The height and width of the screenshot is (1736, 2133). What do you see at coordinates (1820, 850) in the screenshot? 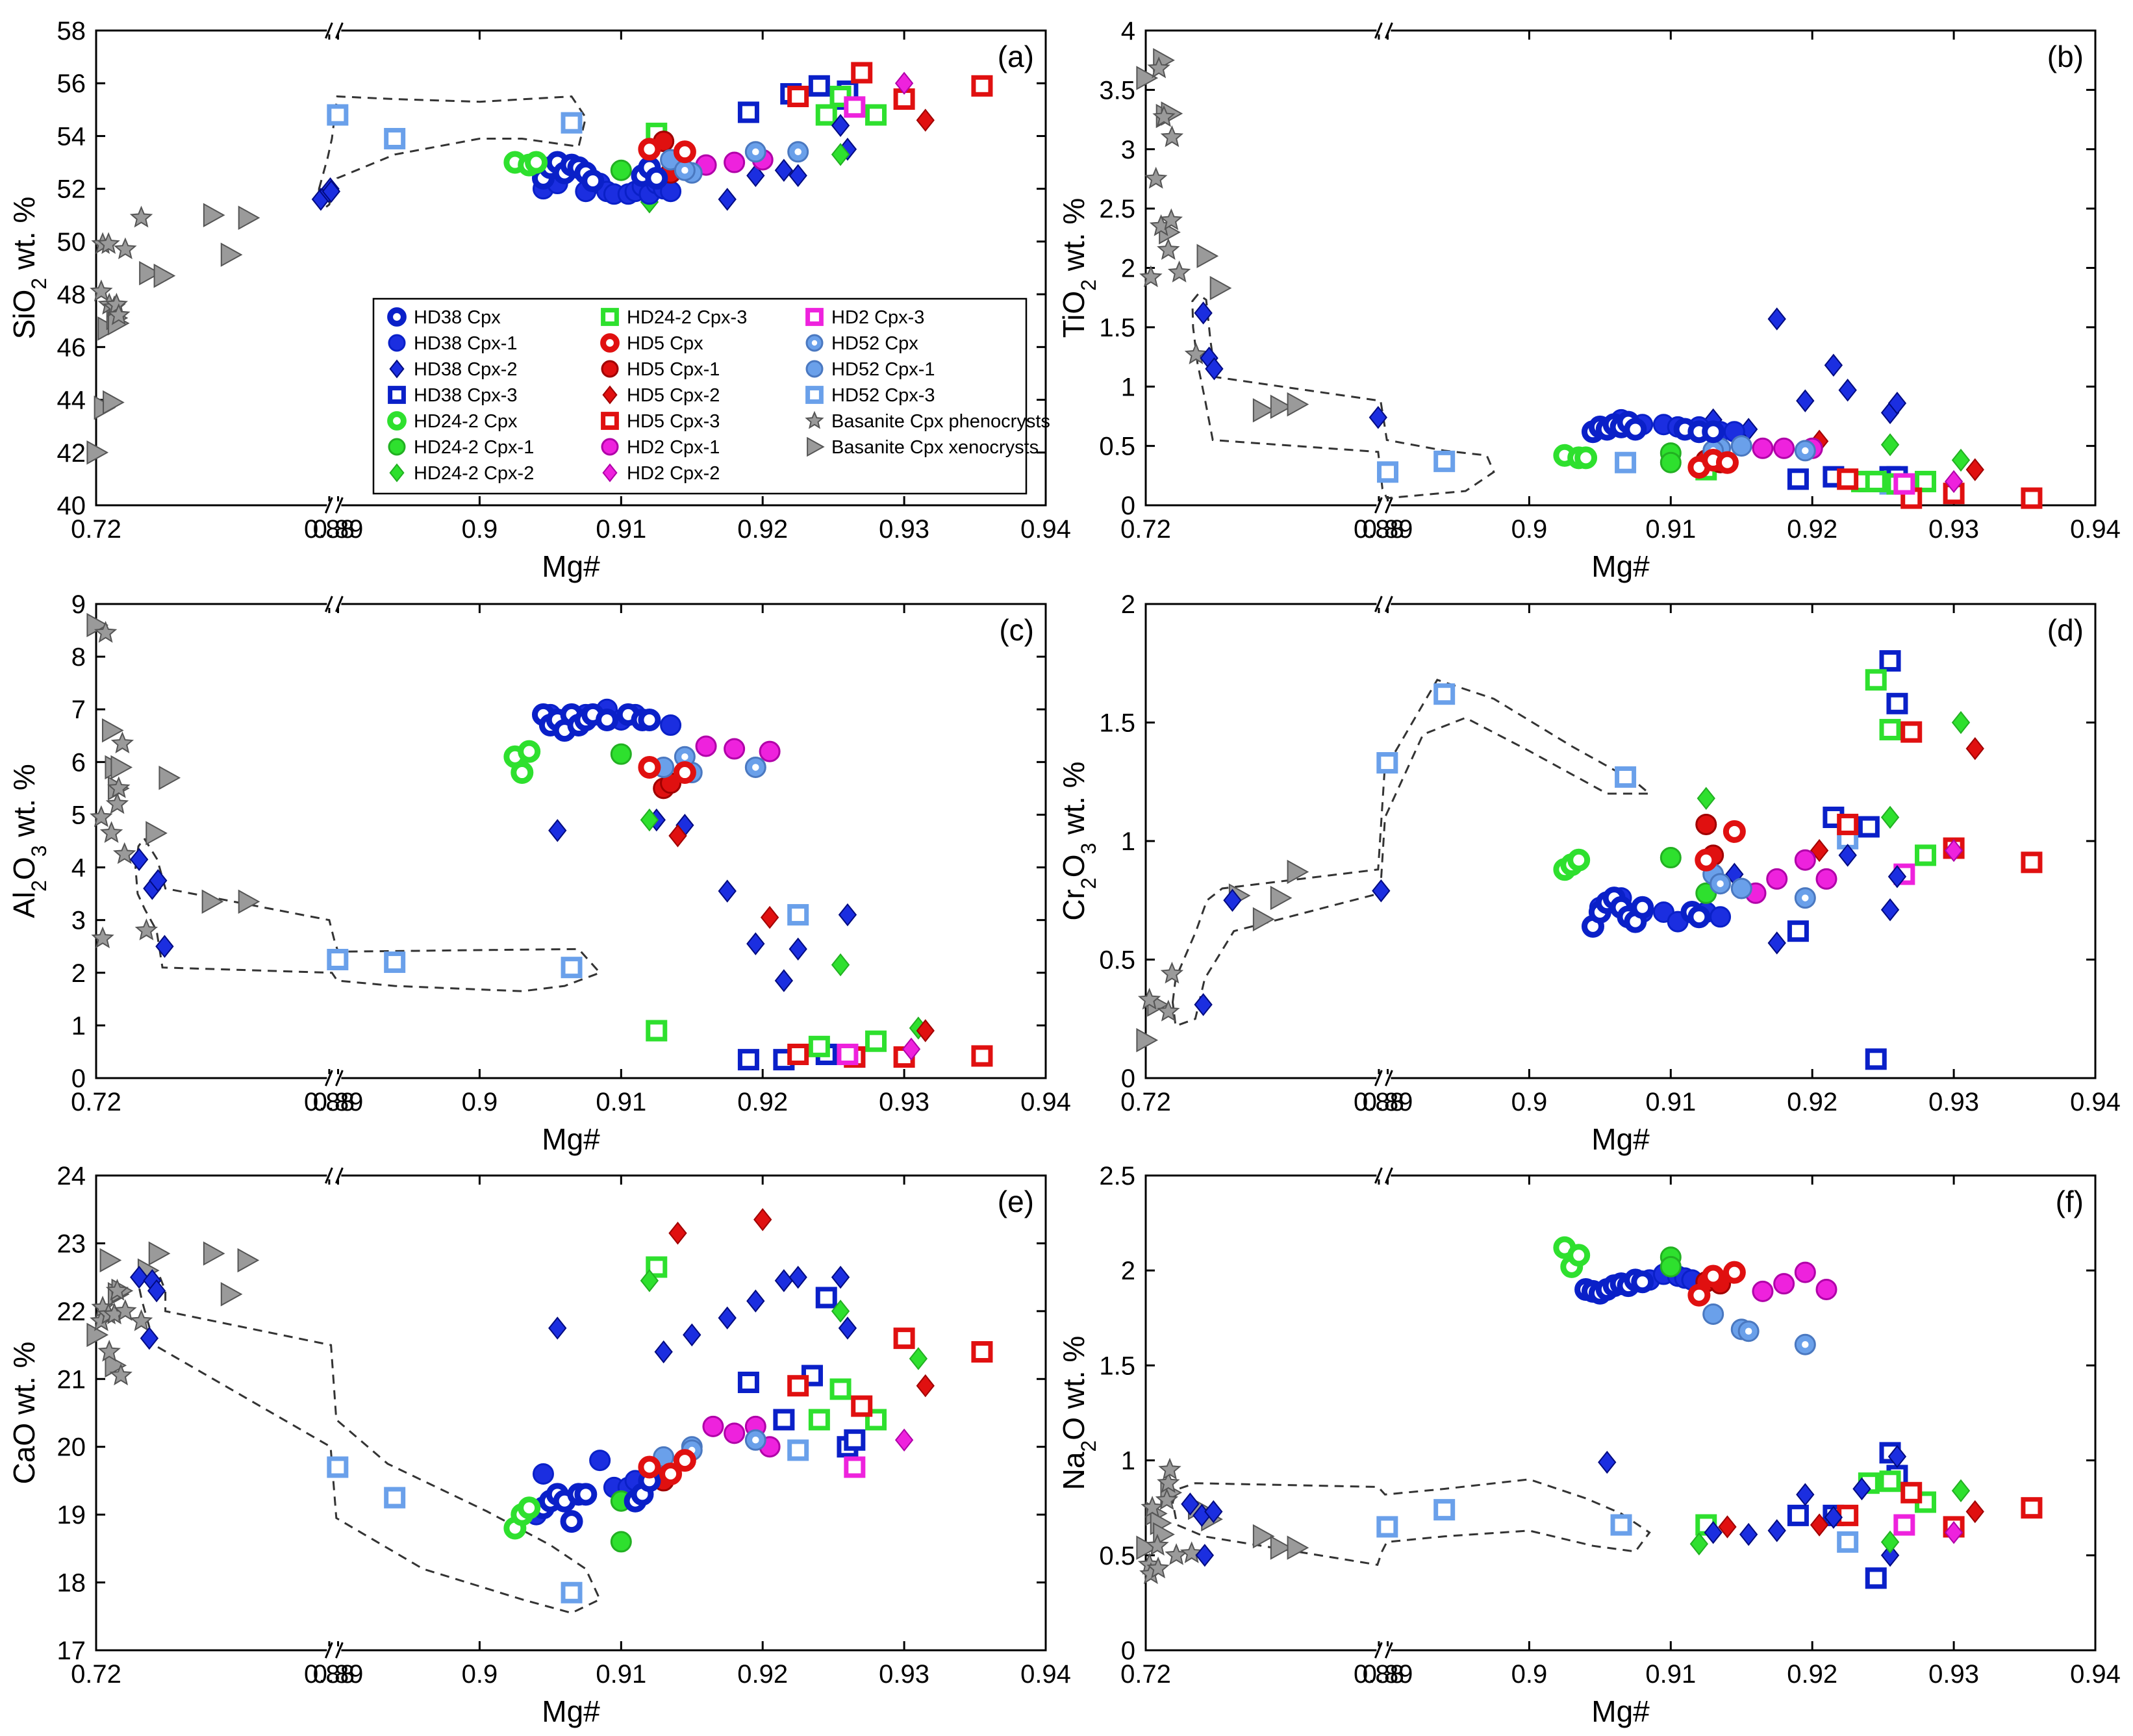
I see `point-hd5-cpx2` at bounding box center [1820, 850].